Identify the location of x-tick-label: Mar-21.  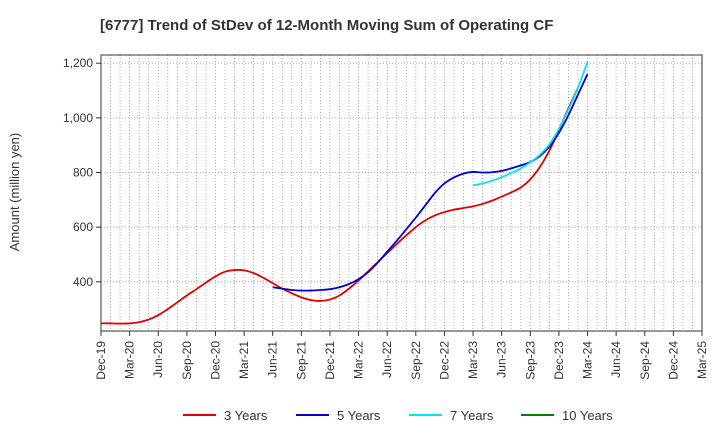
(244, 360).